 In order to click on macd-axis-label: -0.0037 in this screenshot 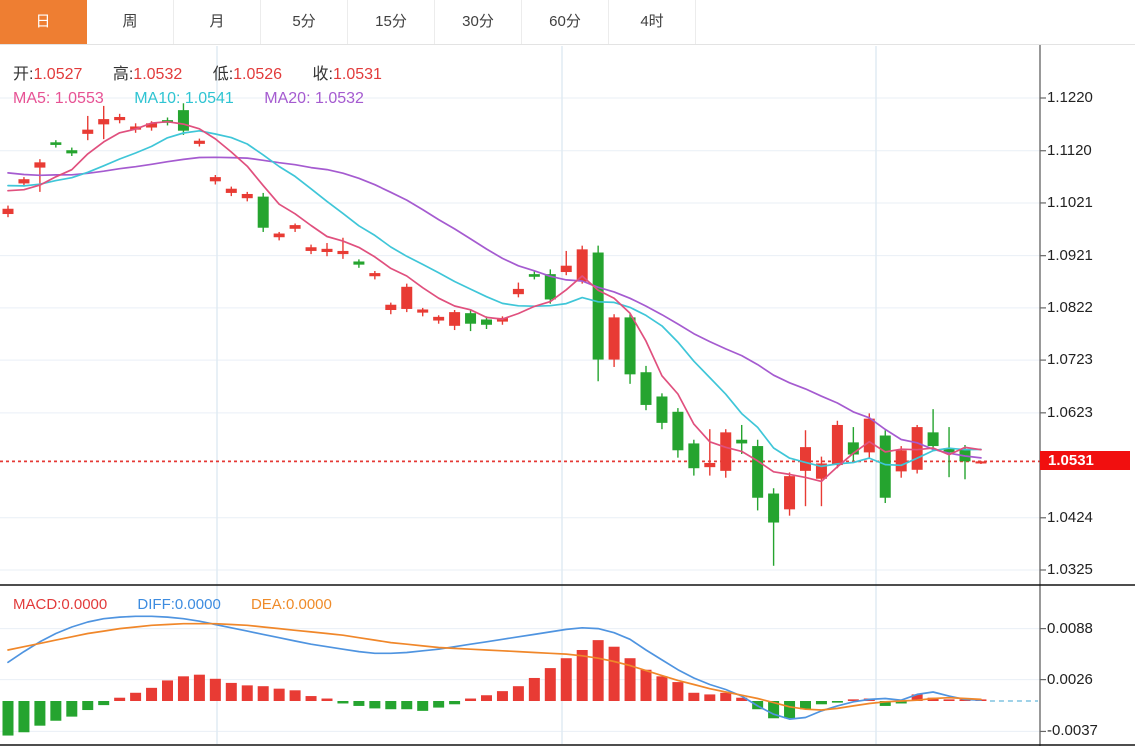, I will do `click(1072, 731)`.